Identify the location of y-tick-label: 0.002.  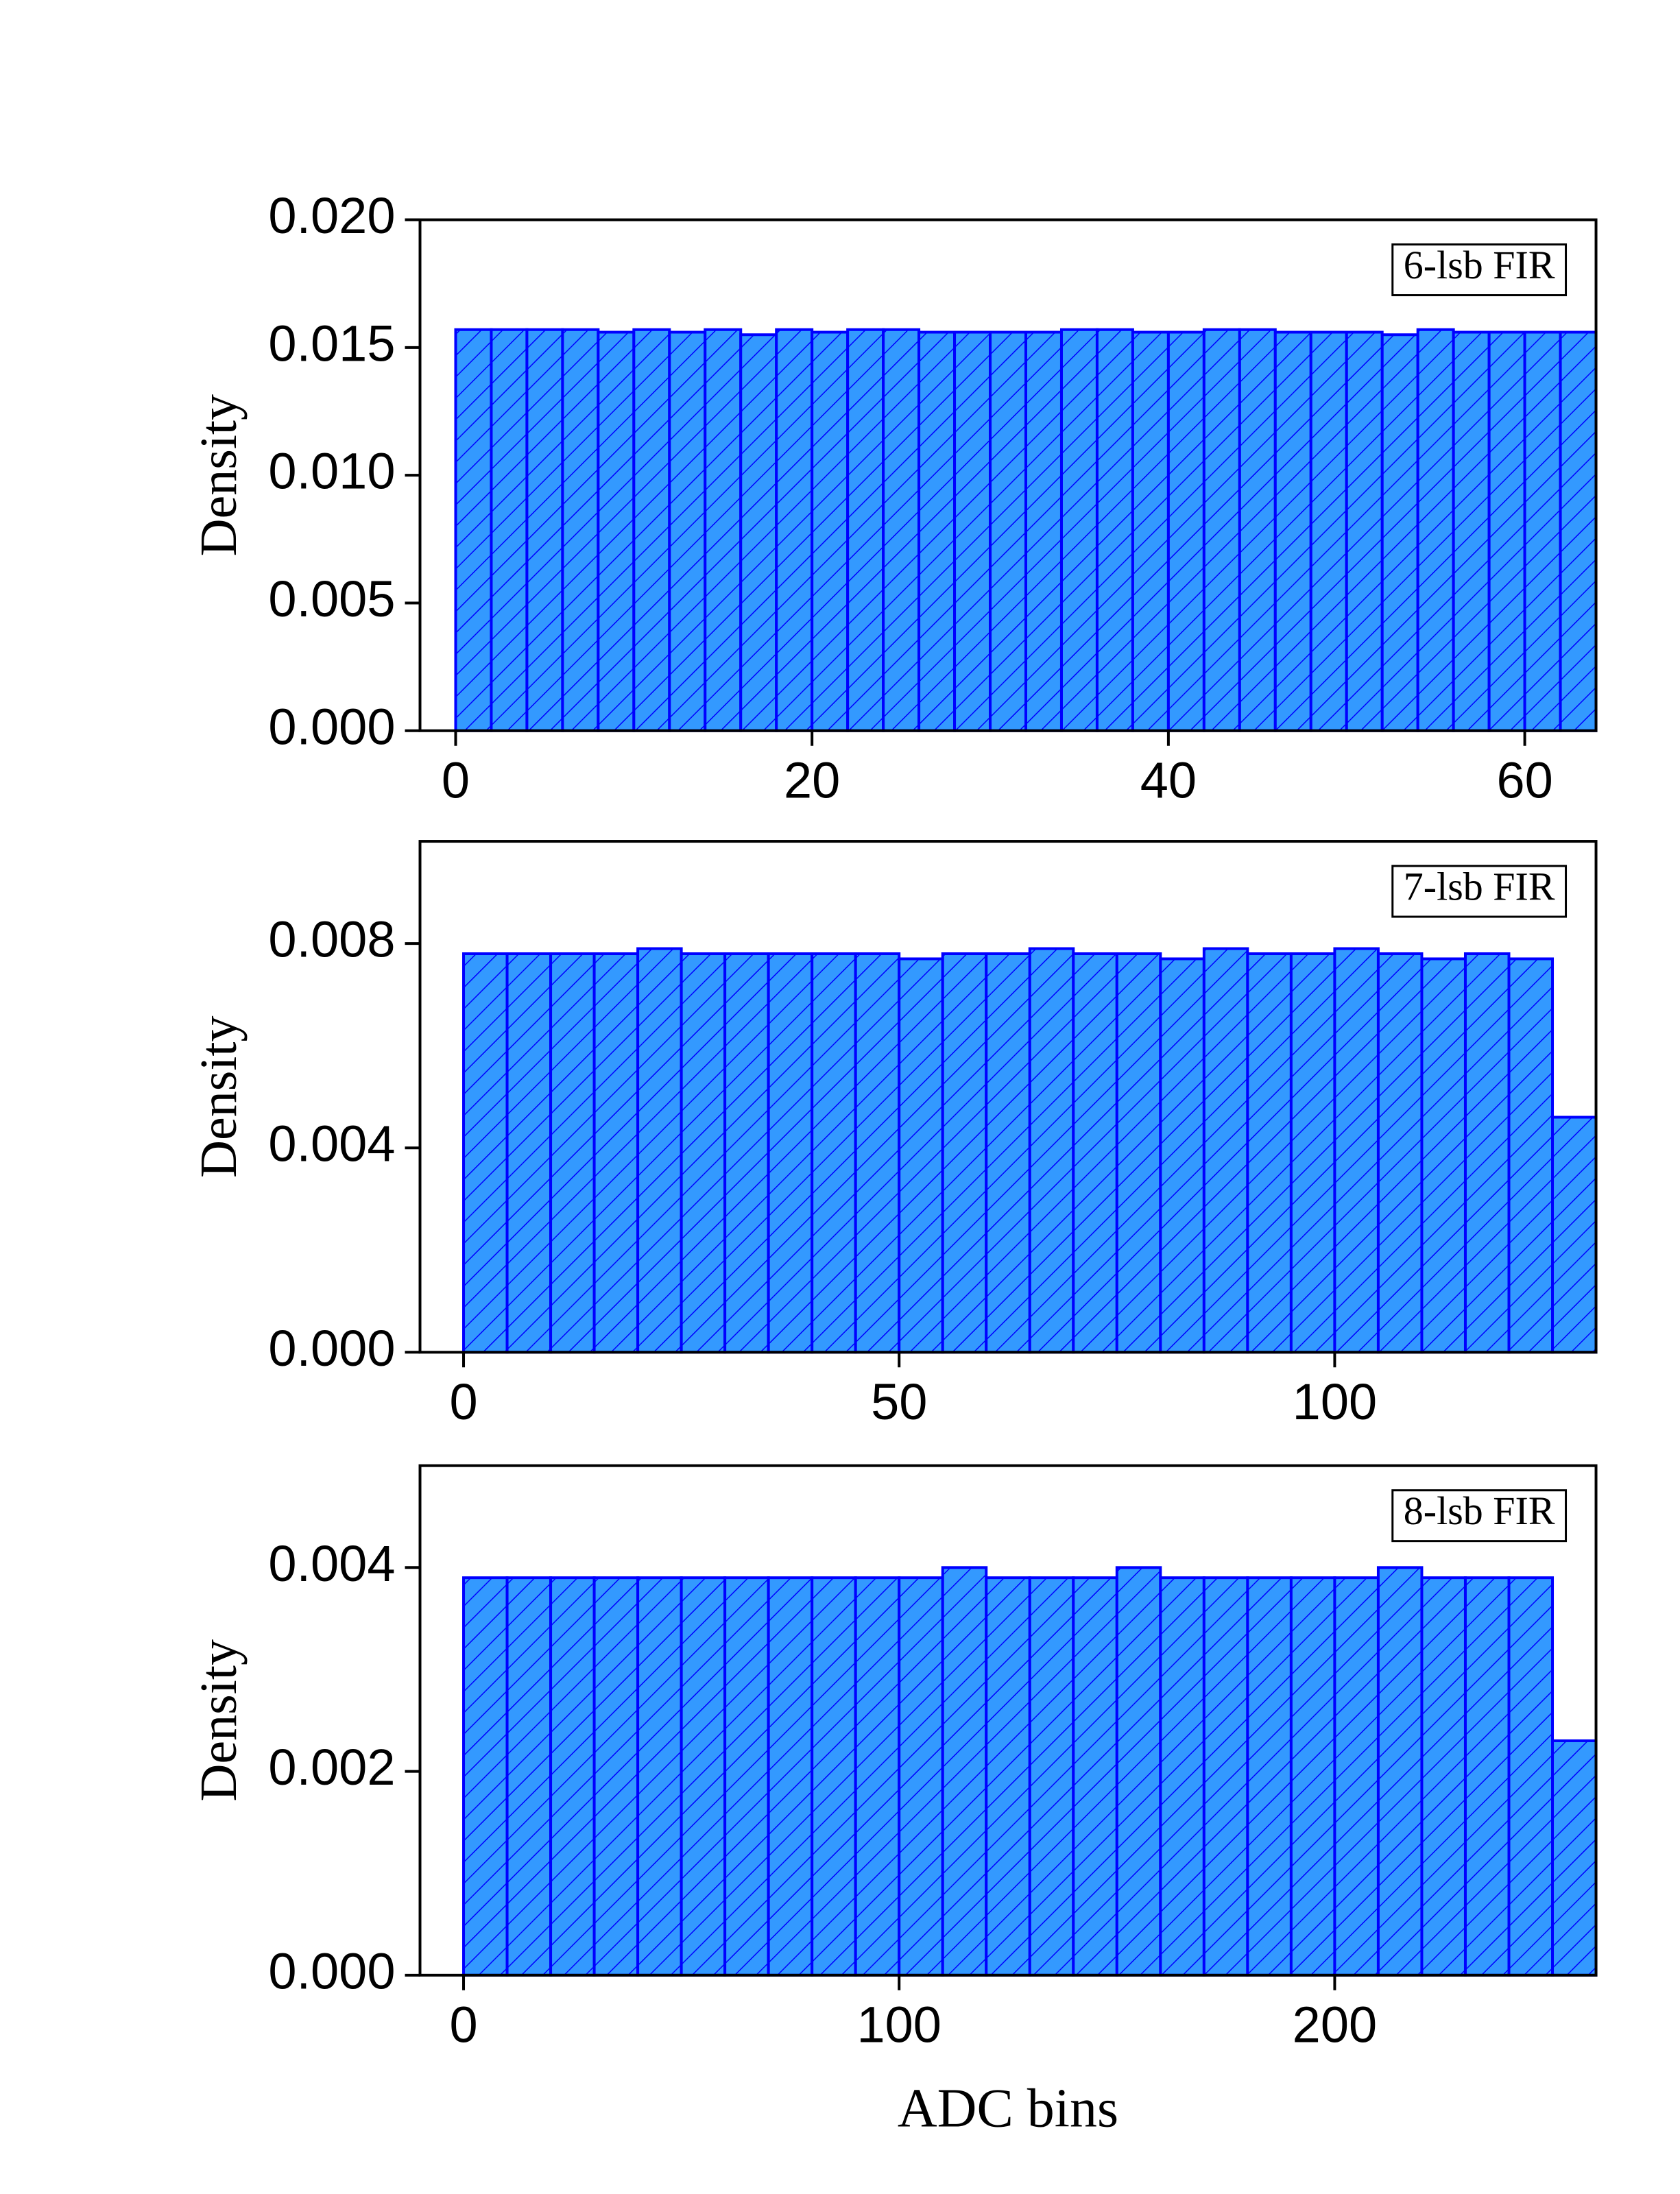
(331, 1767).